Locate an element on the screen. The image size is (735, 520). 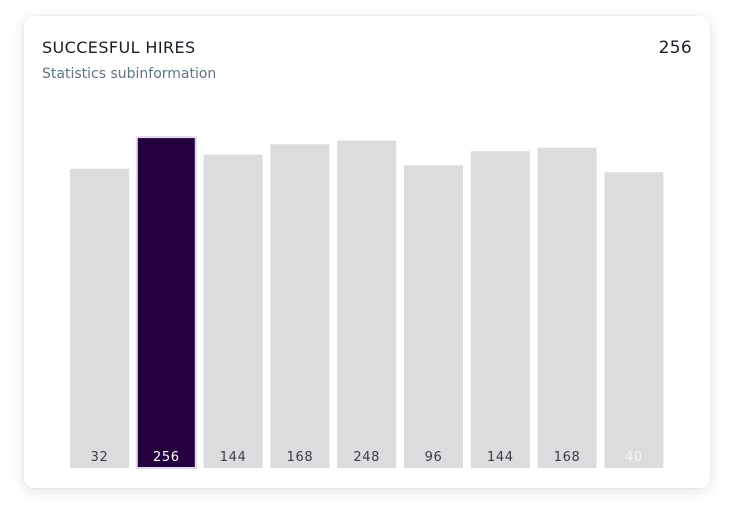
bar-group: 40 is located at coordinates (634, 320).